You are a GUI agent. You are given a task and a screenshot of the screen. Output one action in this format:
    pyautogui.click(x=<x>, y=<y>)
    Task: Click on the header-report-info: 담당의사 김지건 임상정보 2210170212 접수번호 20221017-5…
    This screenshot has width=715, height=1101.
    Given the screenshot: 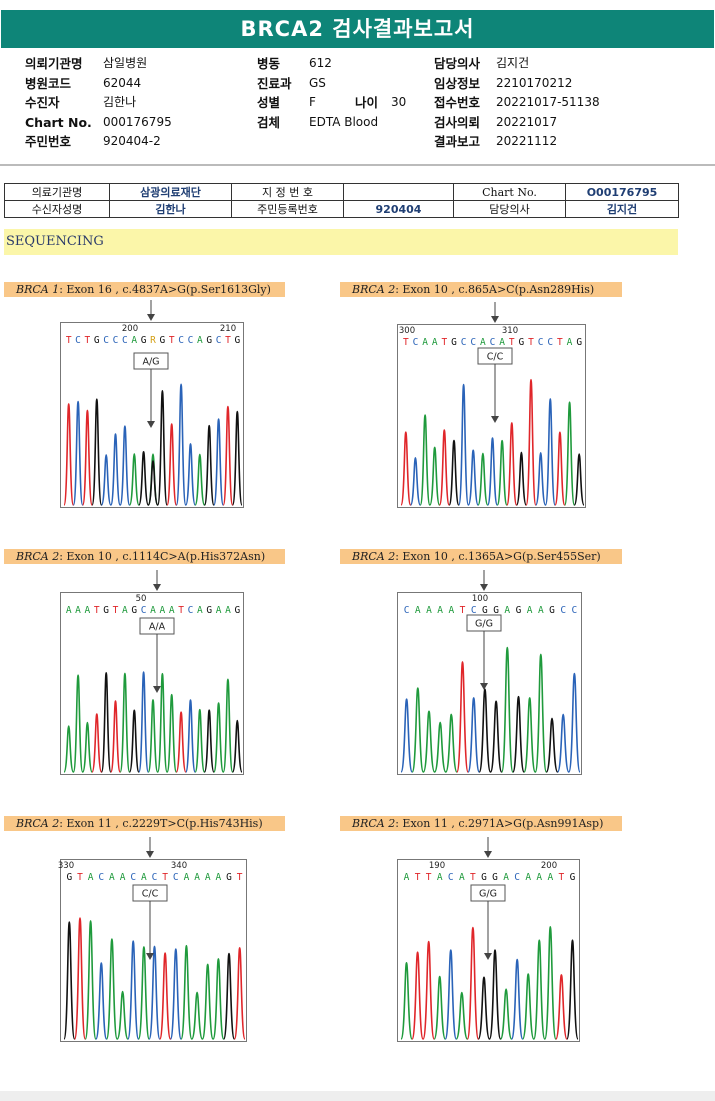 What is the action you would take?
    pyautogui.click(x=517, y=103)
    